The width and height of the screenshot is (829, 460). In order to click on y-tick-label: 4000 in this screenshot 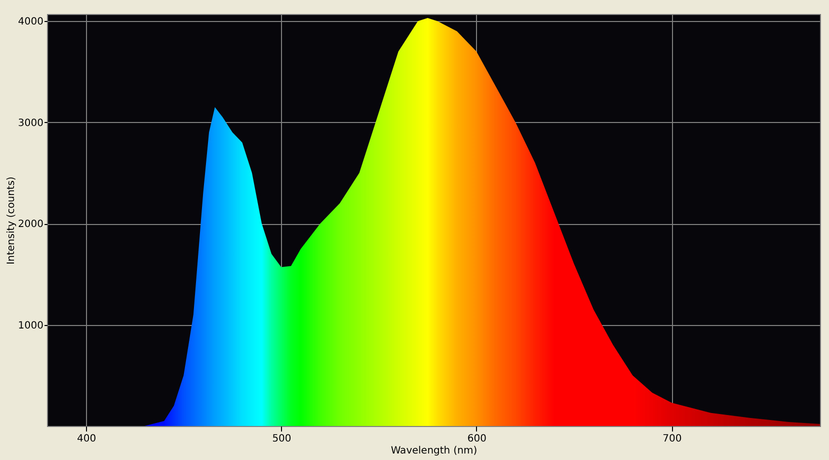, I will do `click(31, 22)`.